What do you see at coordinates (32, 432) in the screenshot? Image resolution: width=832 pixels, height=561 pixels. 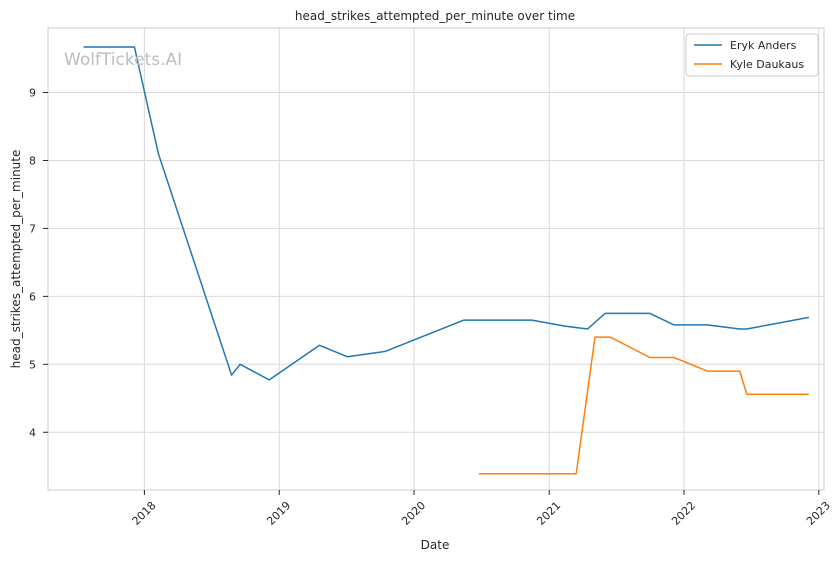 I see `y-tick-label: 4` at bounding box center [32, 432].